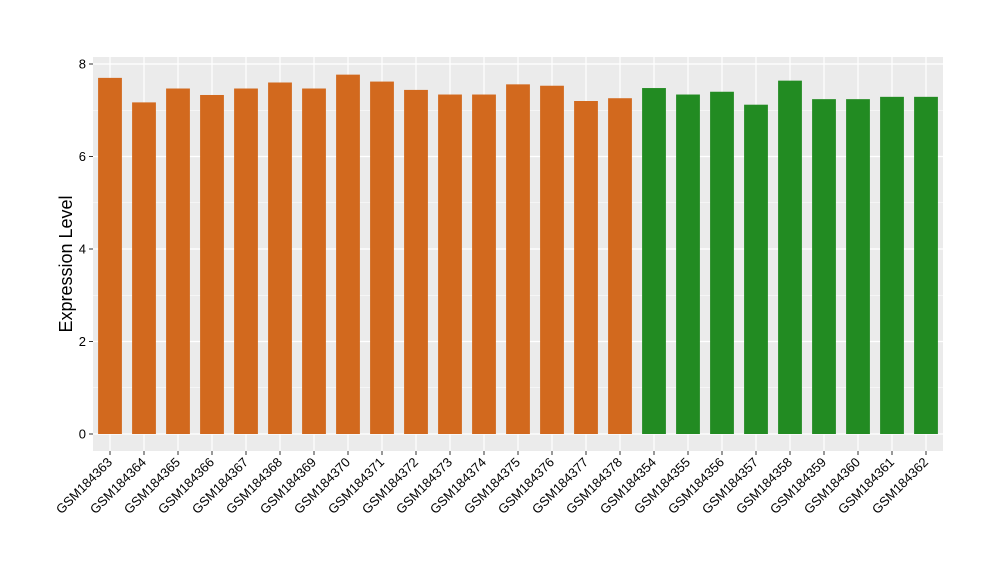 Image resolution: width=1000 pixels, height=580 pixels. I want to click on bar-GSM184367, so click(246, 261).